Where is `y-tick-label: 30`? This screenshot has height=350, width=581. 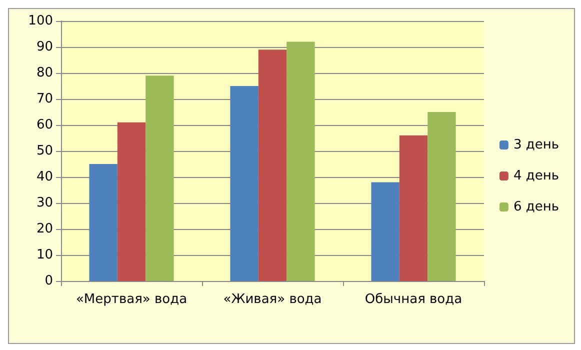
y-tick-label: 30 is located at coordinates (44, 203).